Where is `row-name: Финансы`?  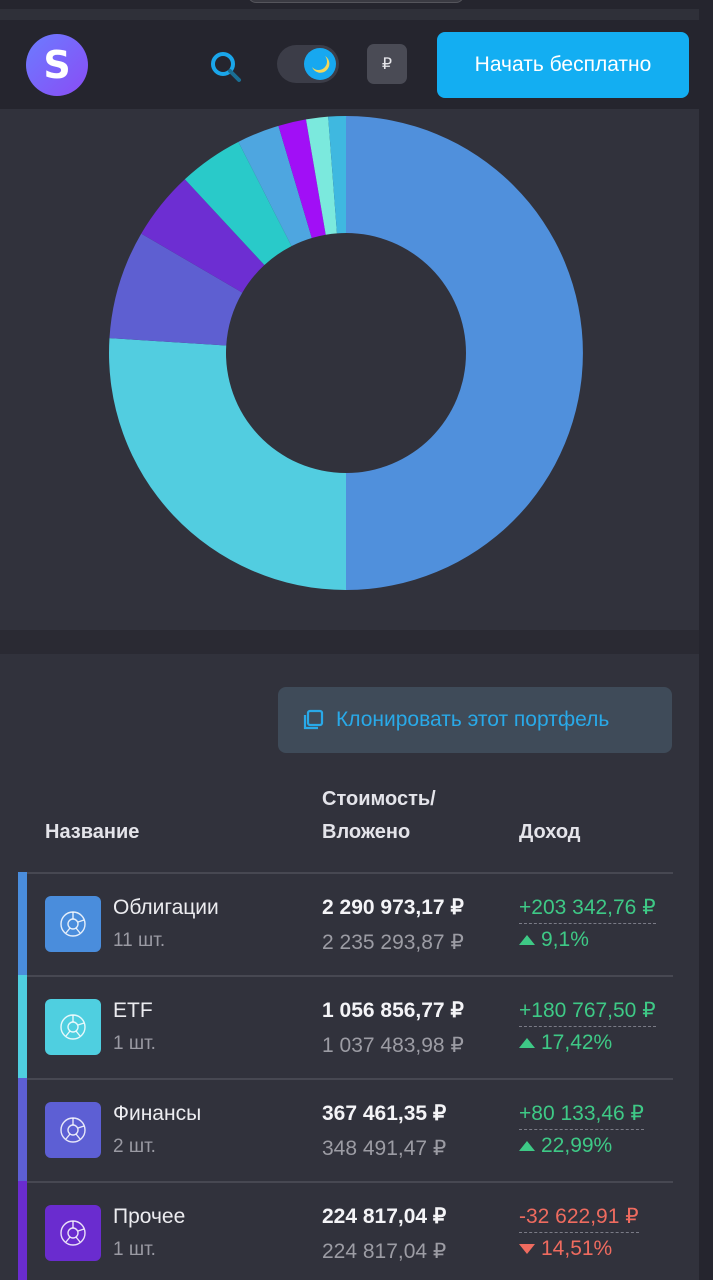 row-name: Финансы is located at coordinates (157, 1113).